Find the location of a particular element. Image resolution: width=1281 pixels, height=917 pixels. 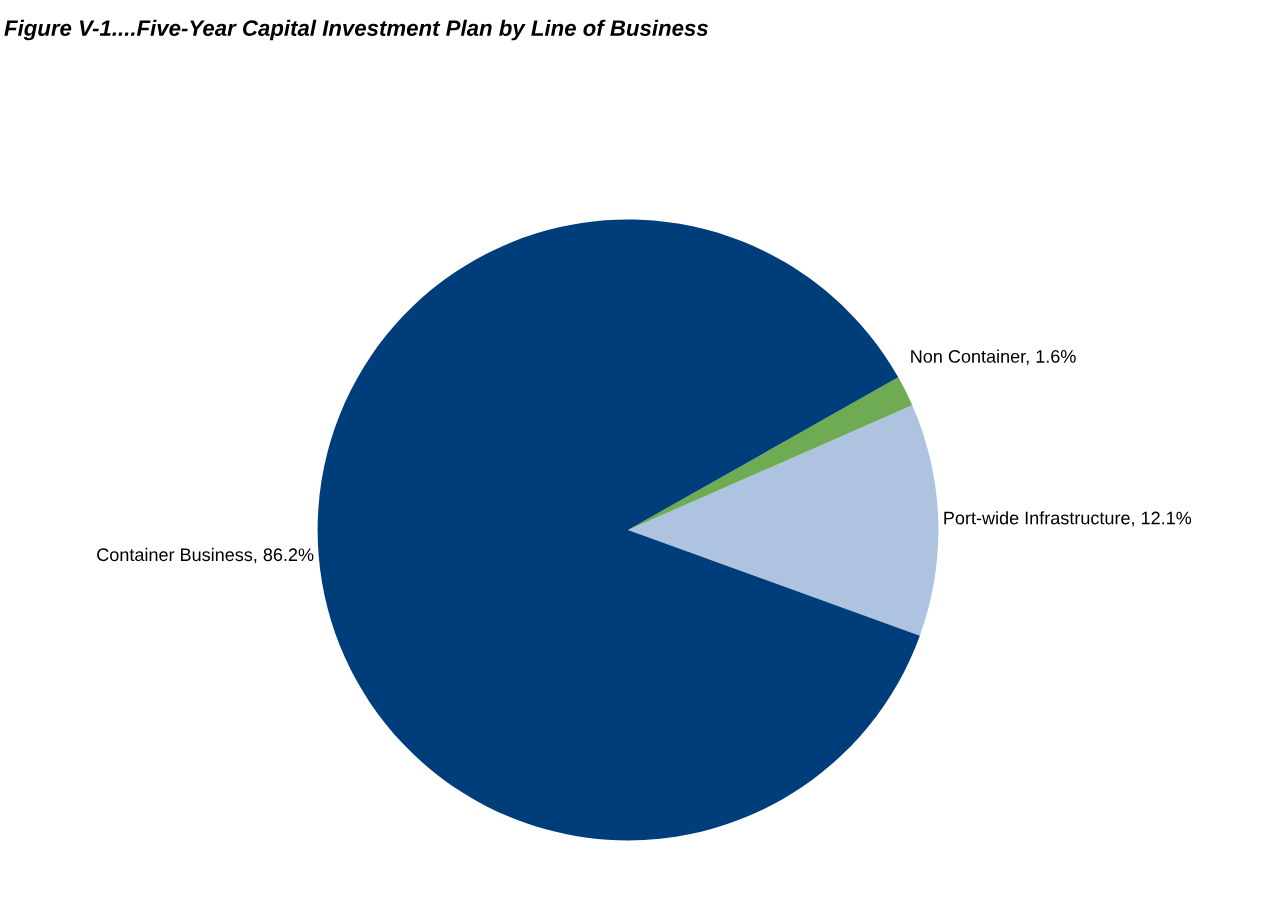

slice-label: Non Container, 1.6% is located at coordinates (993, 357).